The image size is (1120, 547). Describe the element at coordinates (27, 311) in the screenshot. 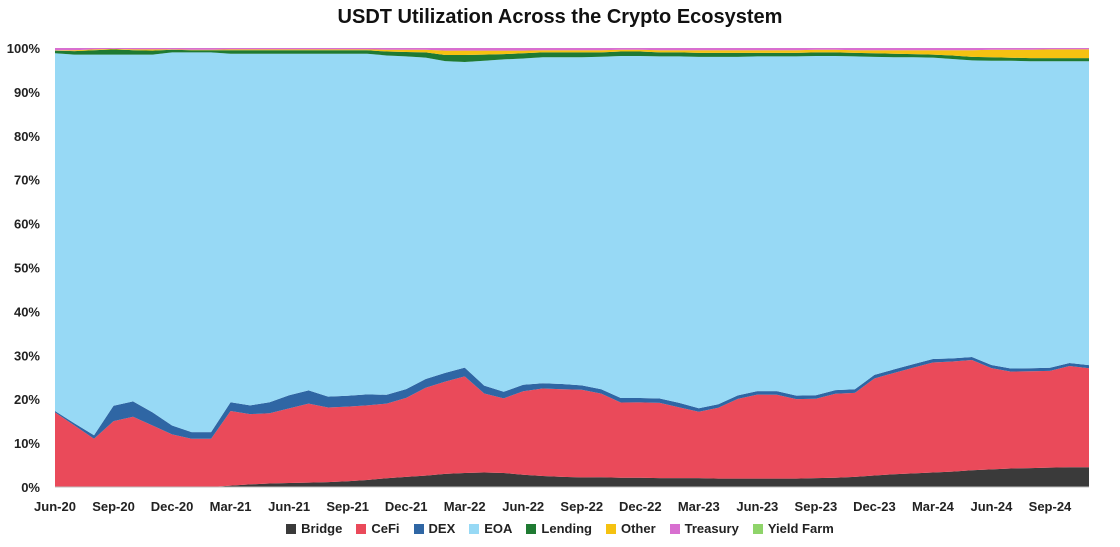

I see `y-tick-label: 40%` at that location.